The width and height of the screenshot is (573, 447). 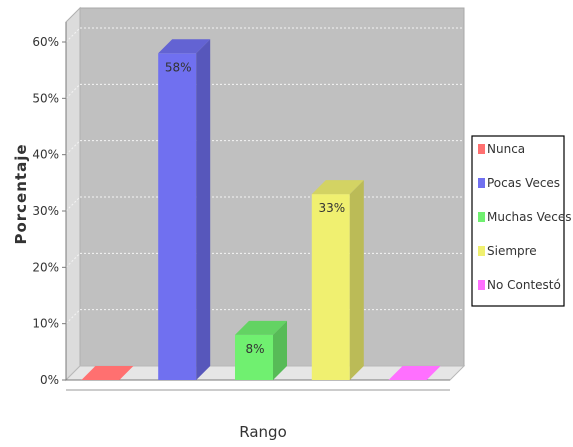 I want to click on legend-label: Muchas Veces, so click(x=529, y=217).